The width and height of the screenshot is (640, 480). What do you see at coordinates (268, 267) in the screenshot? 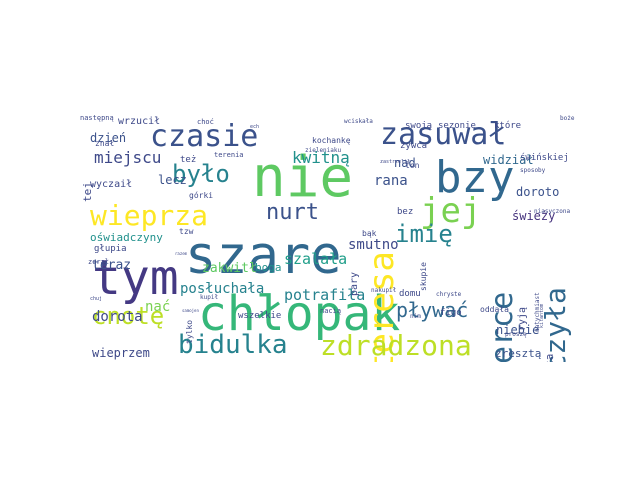
I see `word-boga: boga` at bounding box center [268, 267].